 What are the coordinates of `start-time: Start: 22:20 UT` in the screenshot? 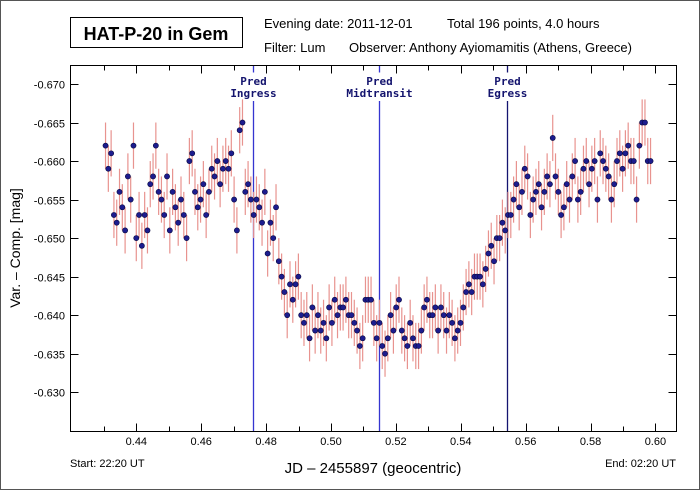 It's located at (107, 464).